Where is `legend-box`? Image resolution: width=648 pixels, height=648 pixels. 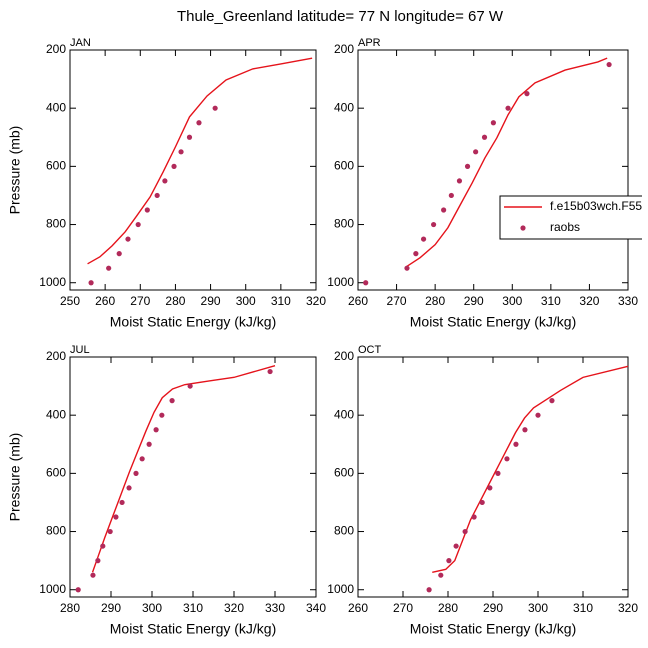
legend-box is located at coordinates (570, 217).